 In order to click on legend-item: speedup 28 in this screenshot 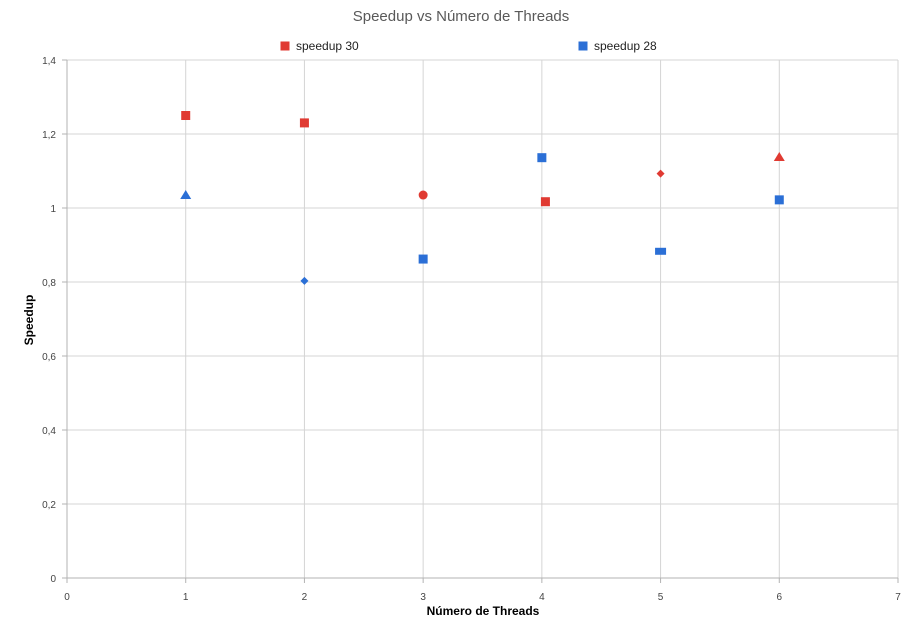, I will do `click(618, 46)`.